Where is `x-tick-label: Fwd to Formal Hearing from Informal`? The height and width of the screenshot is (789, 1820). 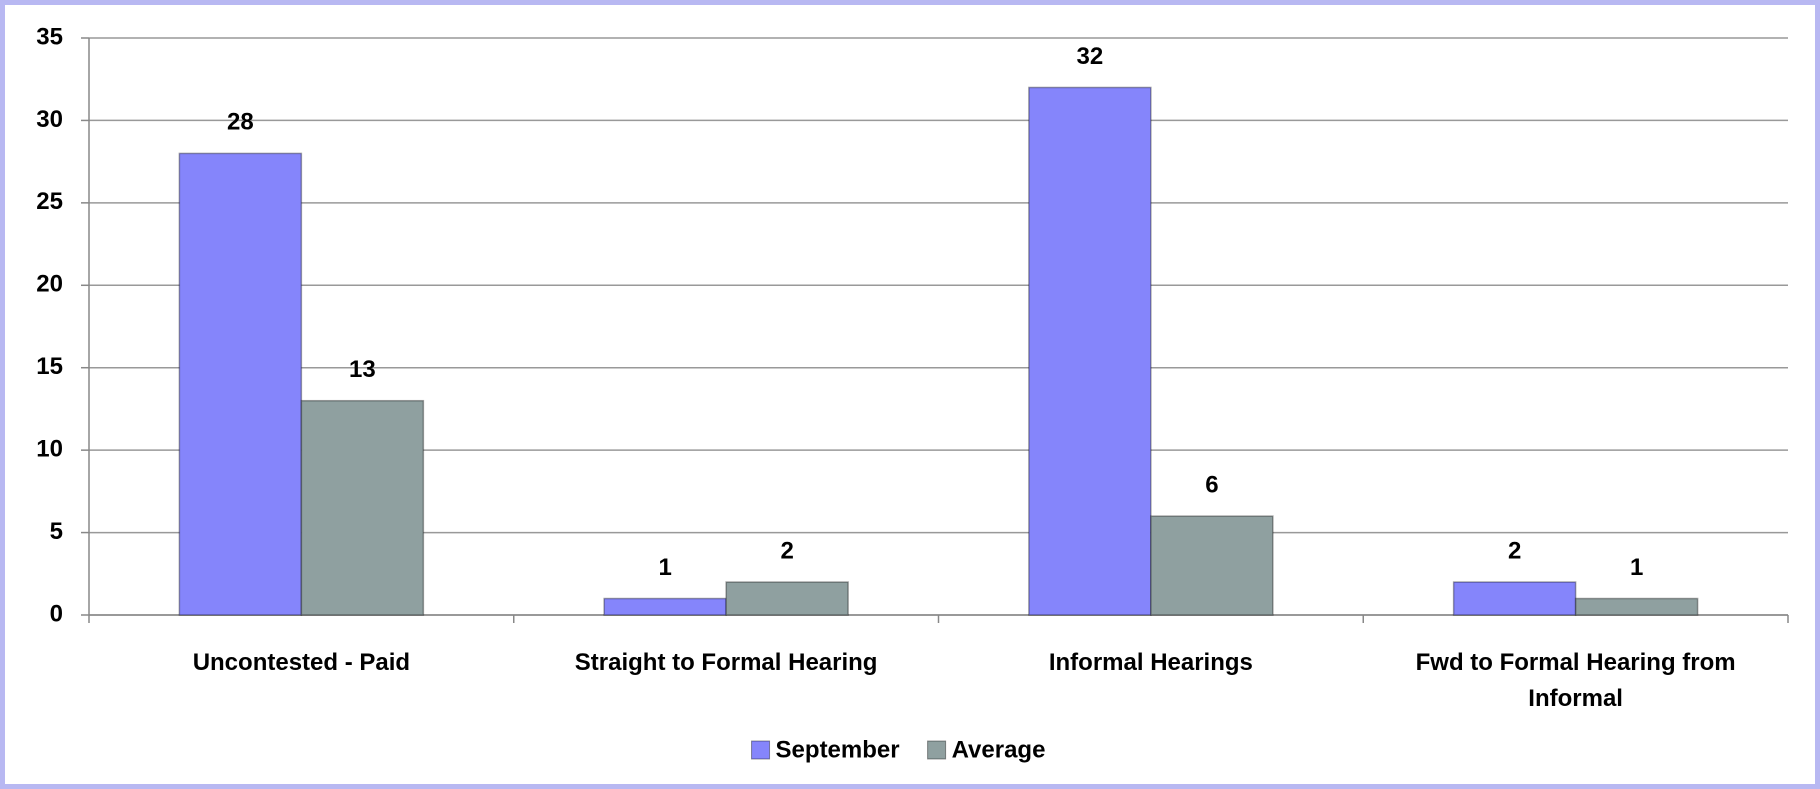 x-tick-label: Fwd to Formal Hearing from Informal is located at coordinates (1575, 680).